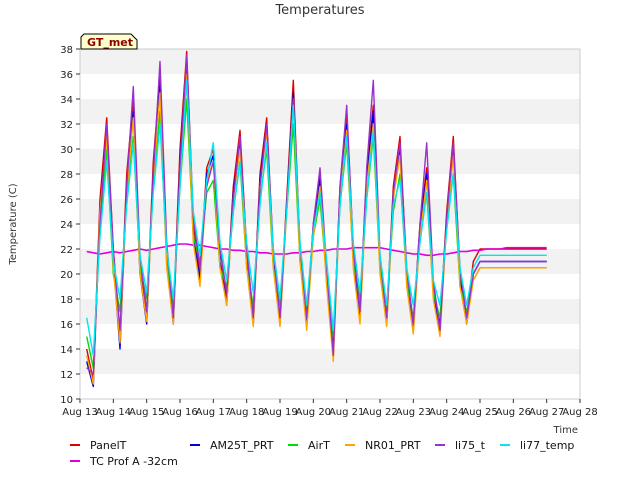  I want to click on x-tick-label: Aug 27, so click(546, 412).